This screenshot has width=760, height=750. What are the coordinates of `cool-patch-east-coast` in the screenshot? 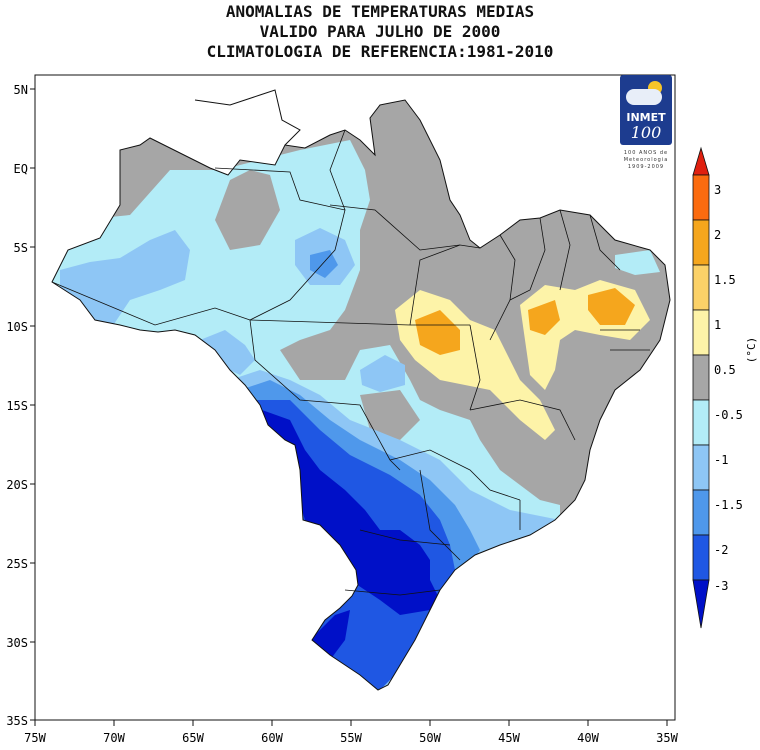 It's located at (637, 262).